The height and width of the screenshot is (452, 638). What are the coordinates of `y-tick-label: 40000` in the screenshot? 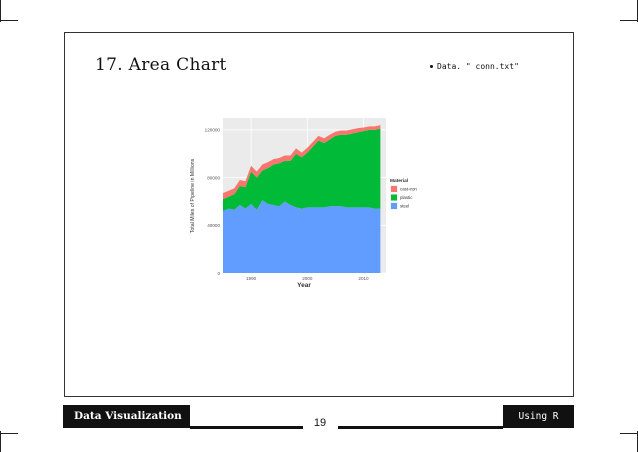 It's located at (213, 225).